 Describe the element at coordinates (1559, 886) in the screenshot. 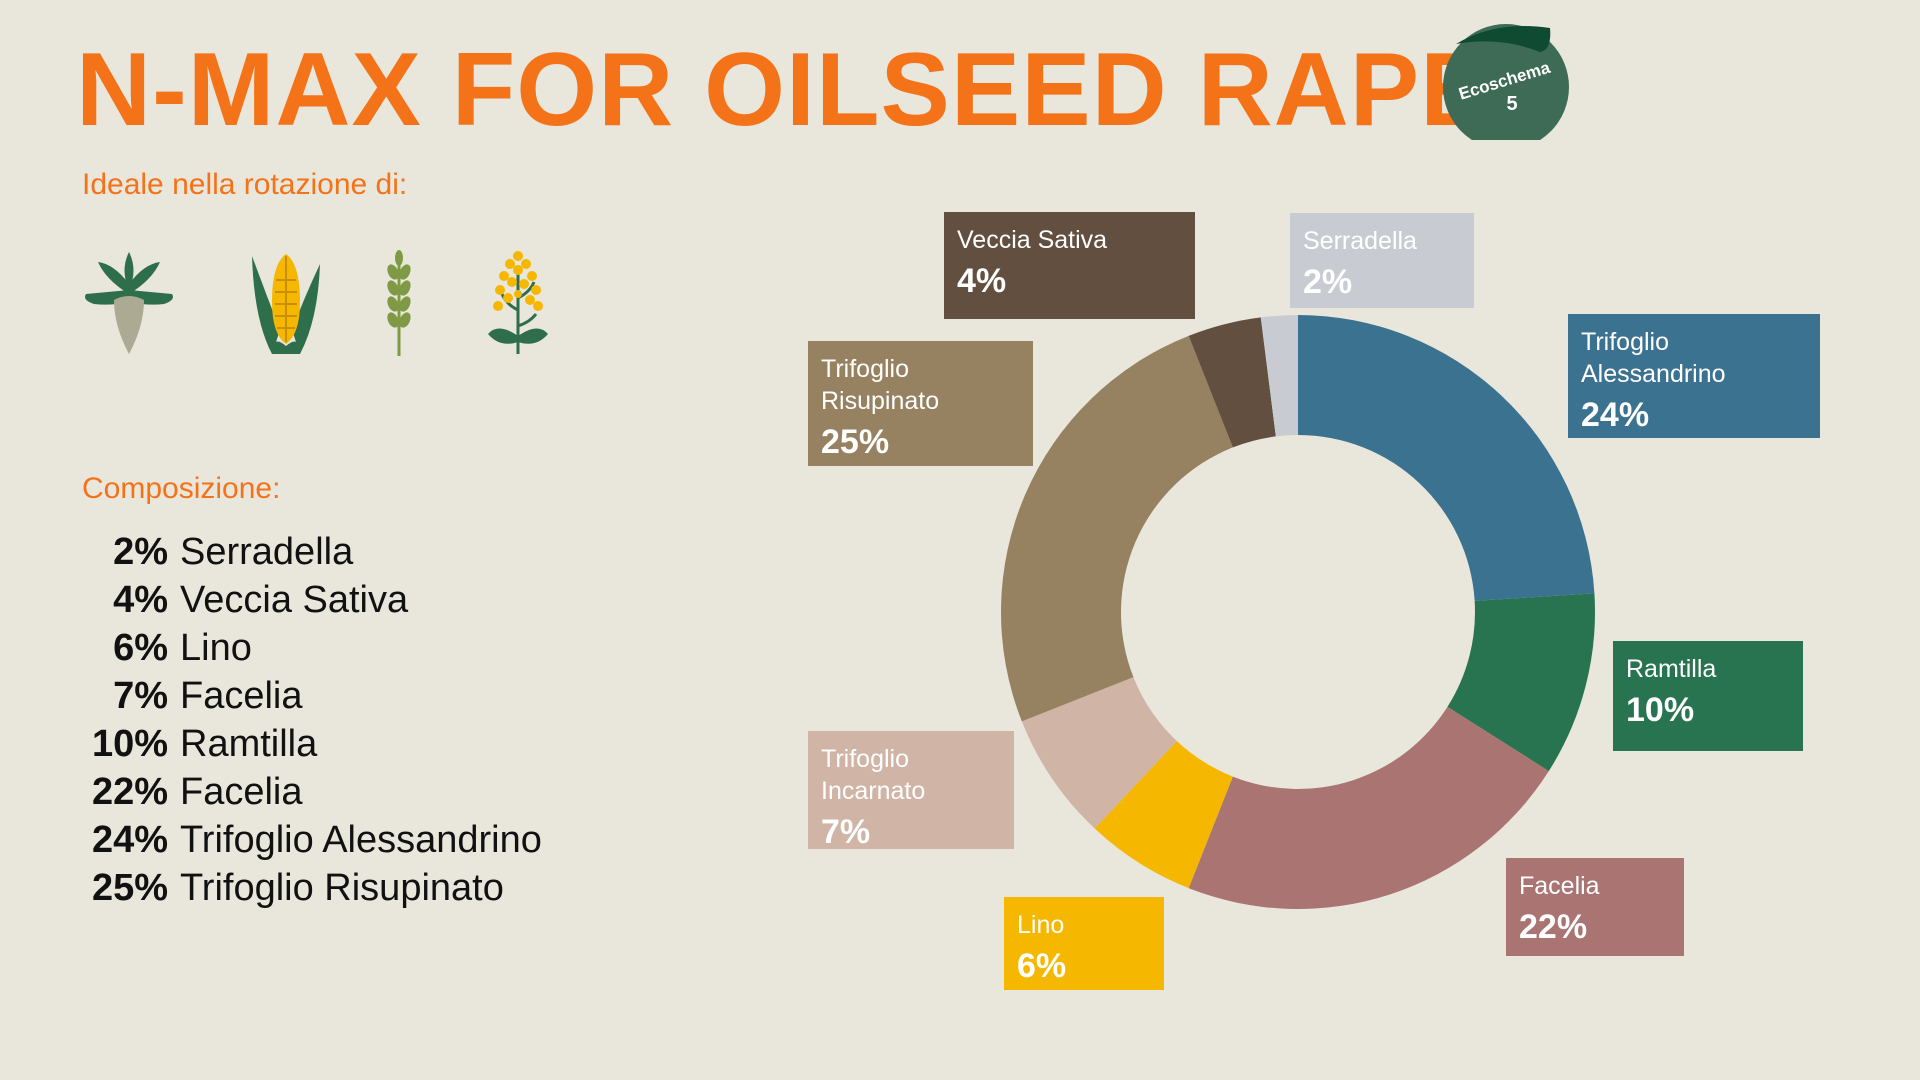

I see `slice-label-name: Facelia` at that location.